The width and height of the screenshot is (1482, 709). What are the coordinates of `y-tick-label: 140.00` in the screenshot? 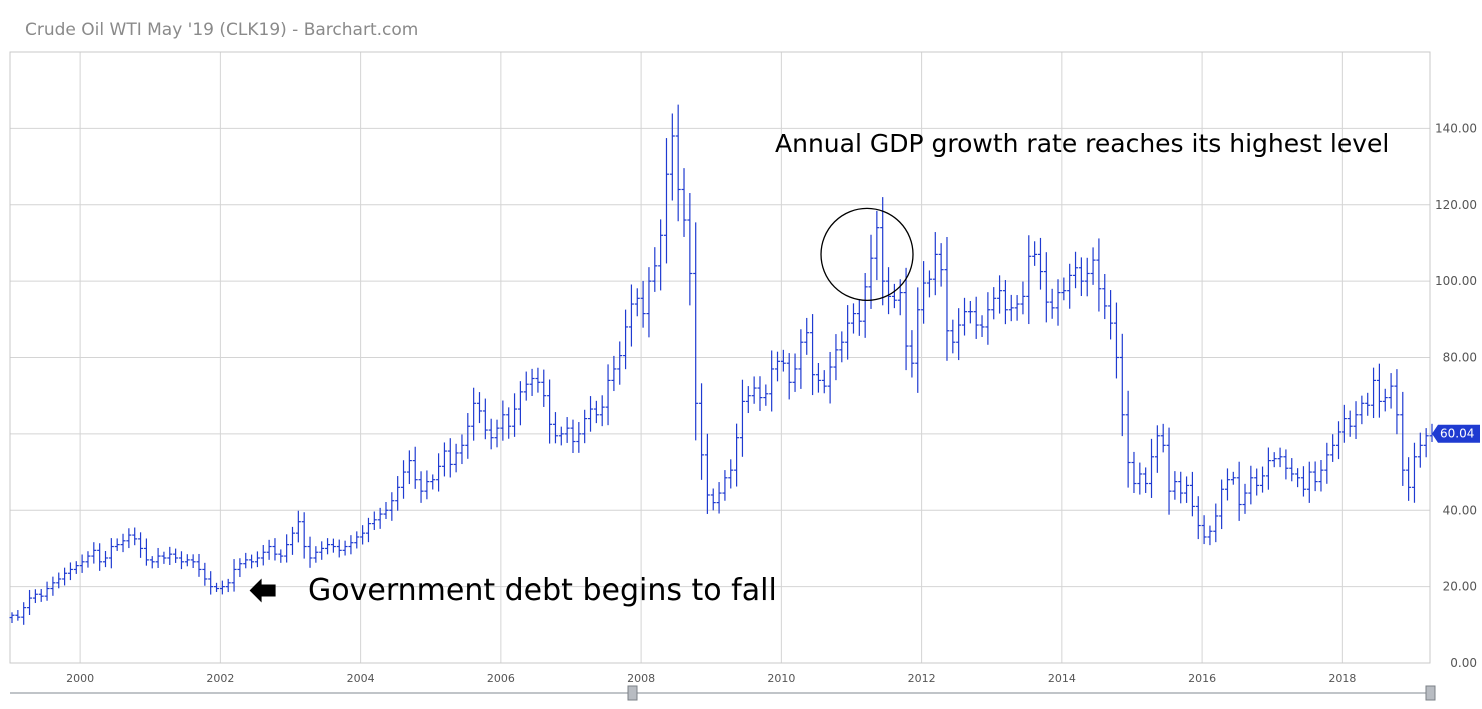 It's located at (1456, 128).